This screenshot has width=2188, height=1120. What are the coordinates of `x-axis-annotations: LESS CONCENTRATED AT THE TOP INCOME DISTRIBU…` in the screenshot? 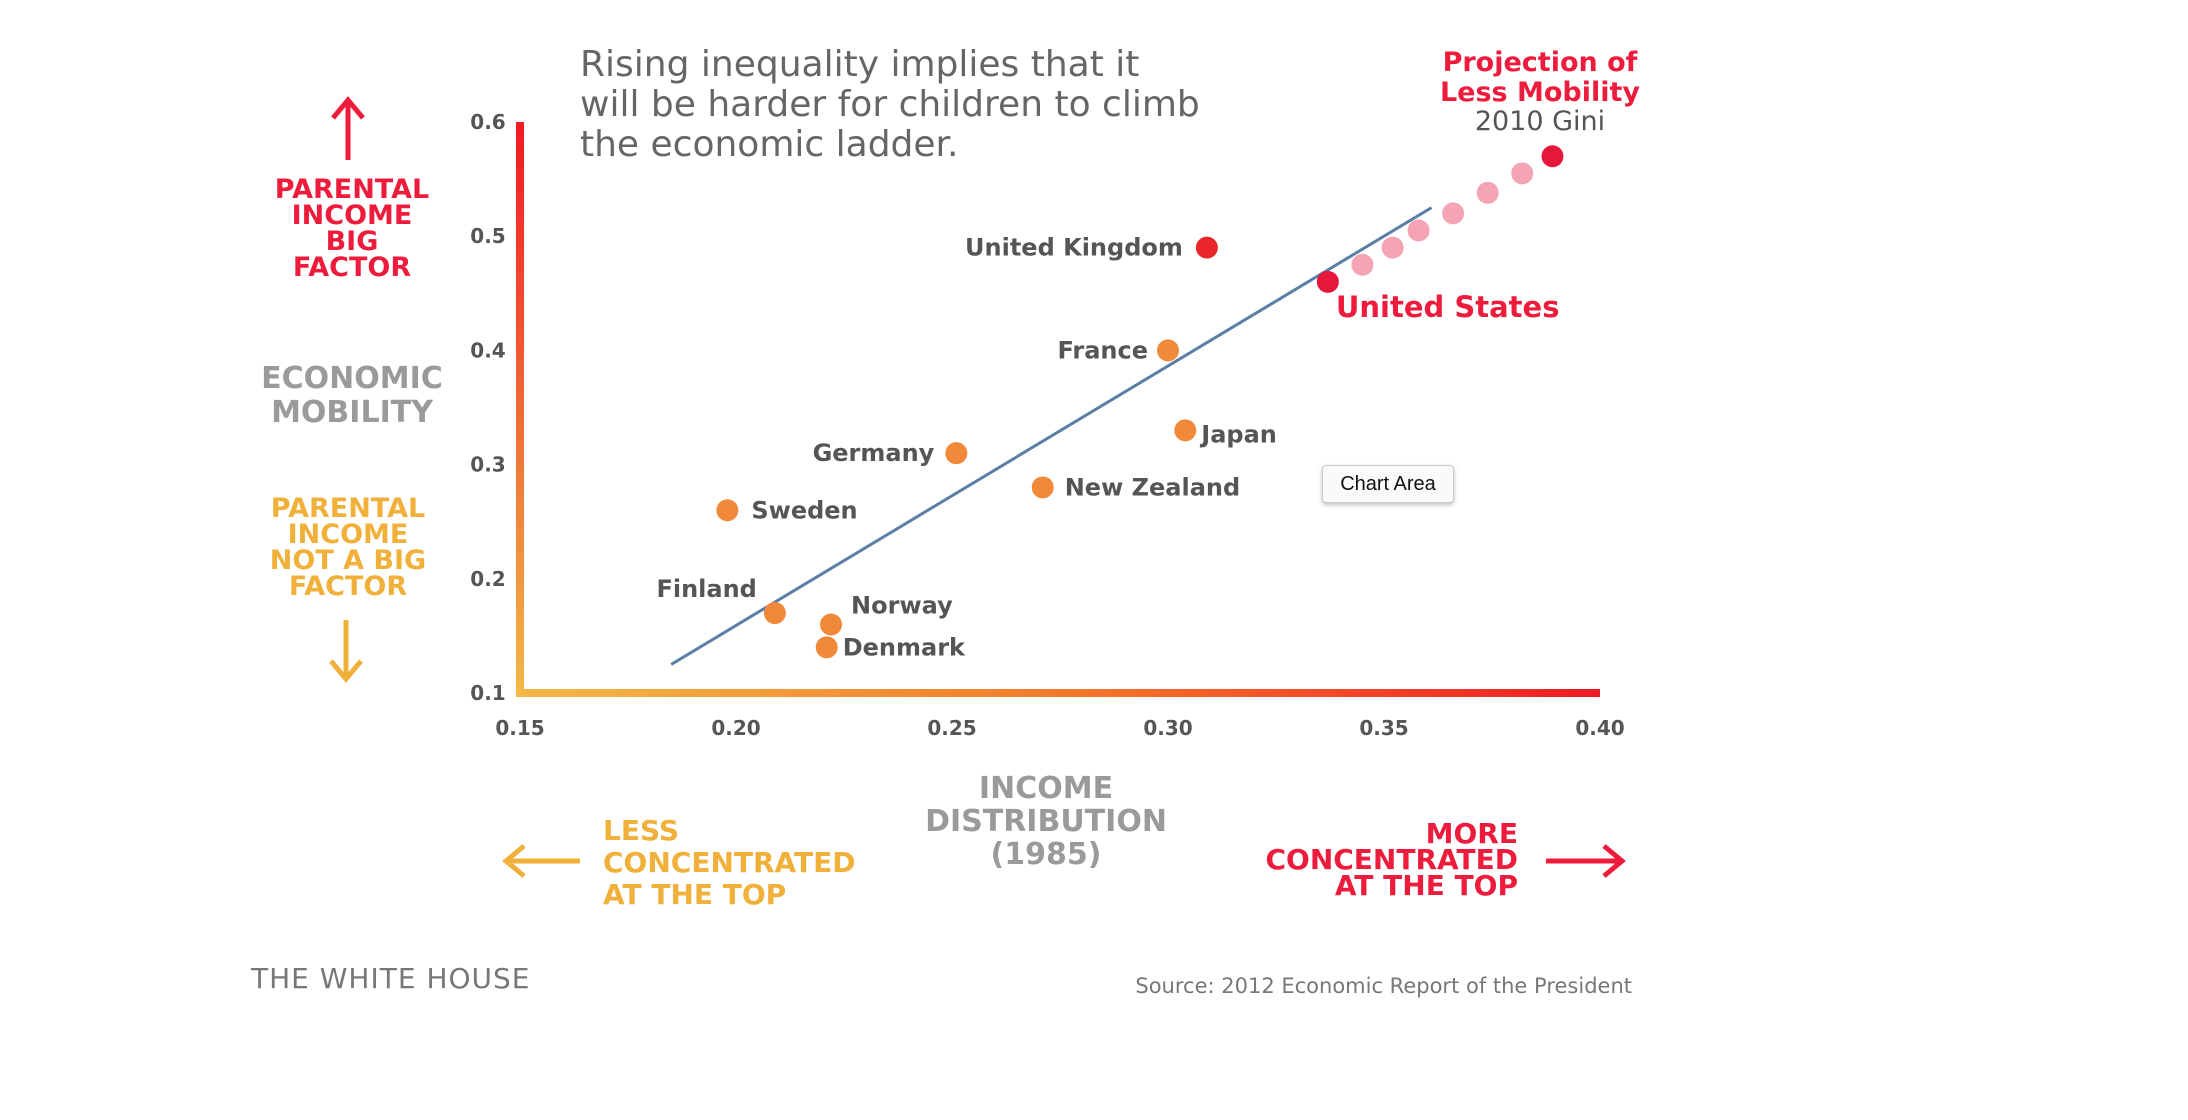 It's located at (1064, 841).